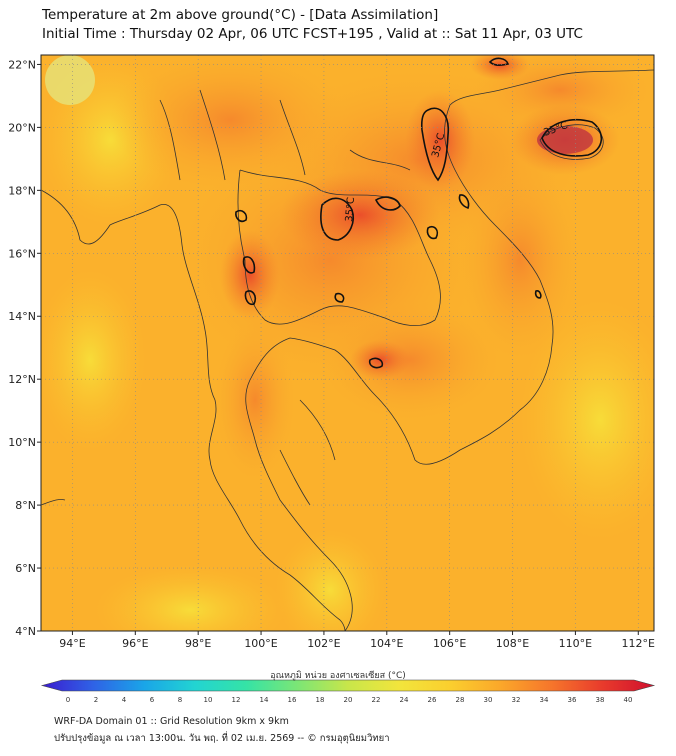  What do you see at coordinates (350, 210) in the screenshot?
I see `contour-label: 35°C` at bounding box center [350, 210].